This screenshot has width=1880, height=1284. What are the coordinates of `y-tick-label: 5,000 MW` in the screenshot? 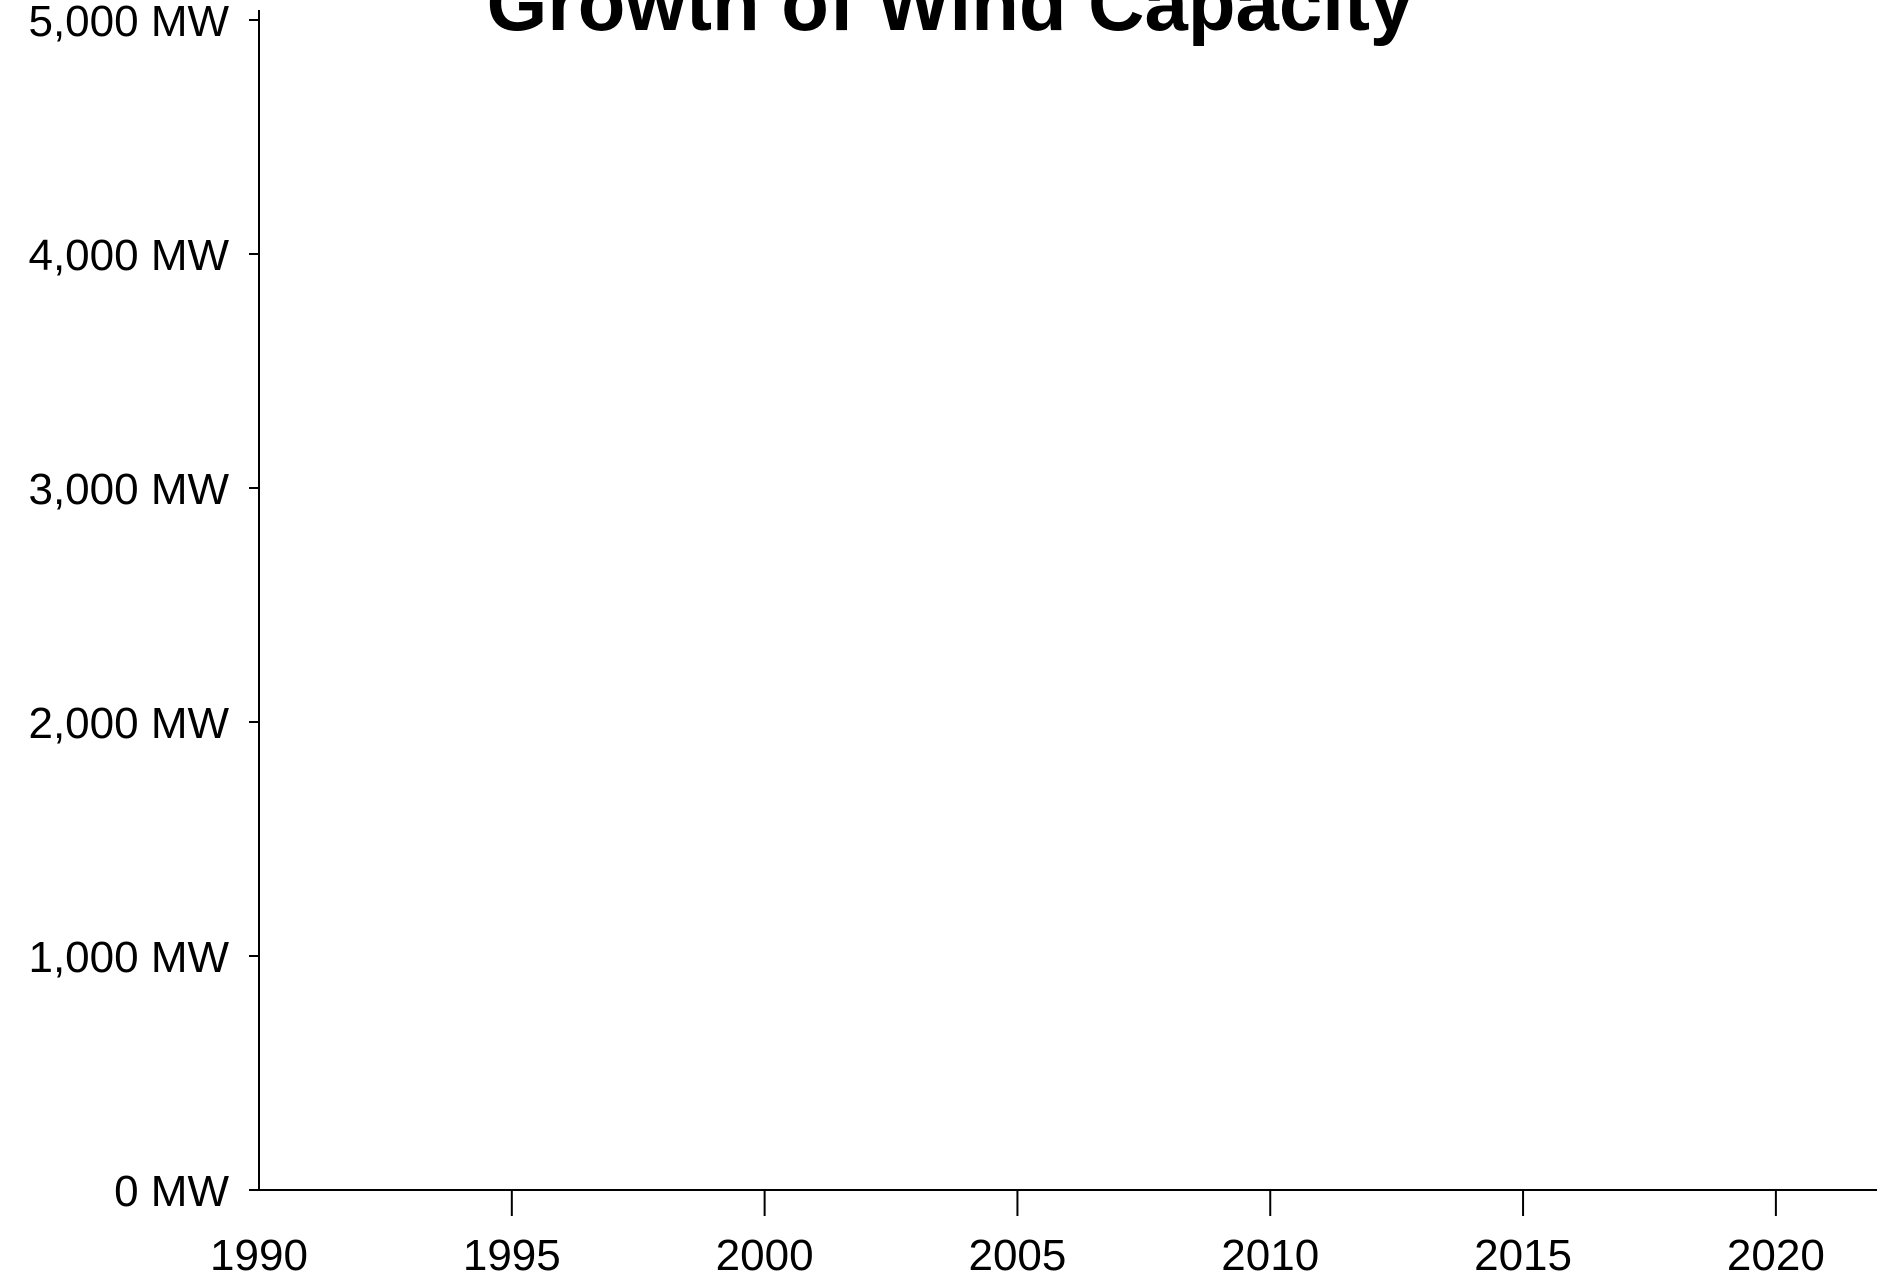 It's located at (128, 23).